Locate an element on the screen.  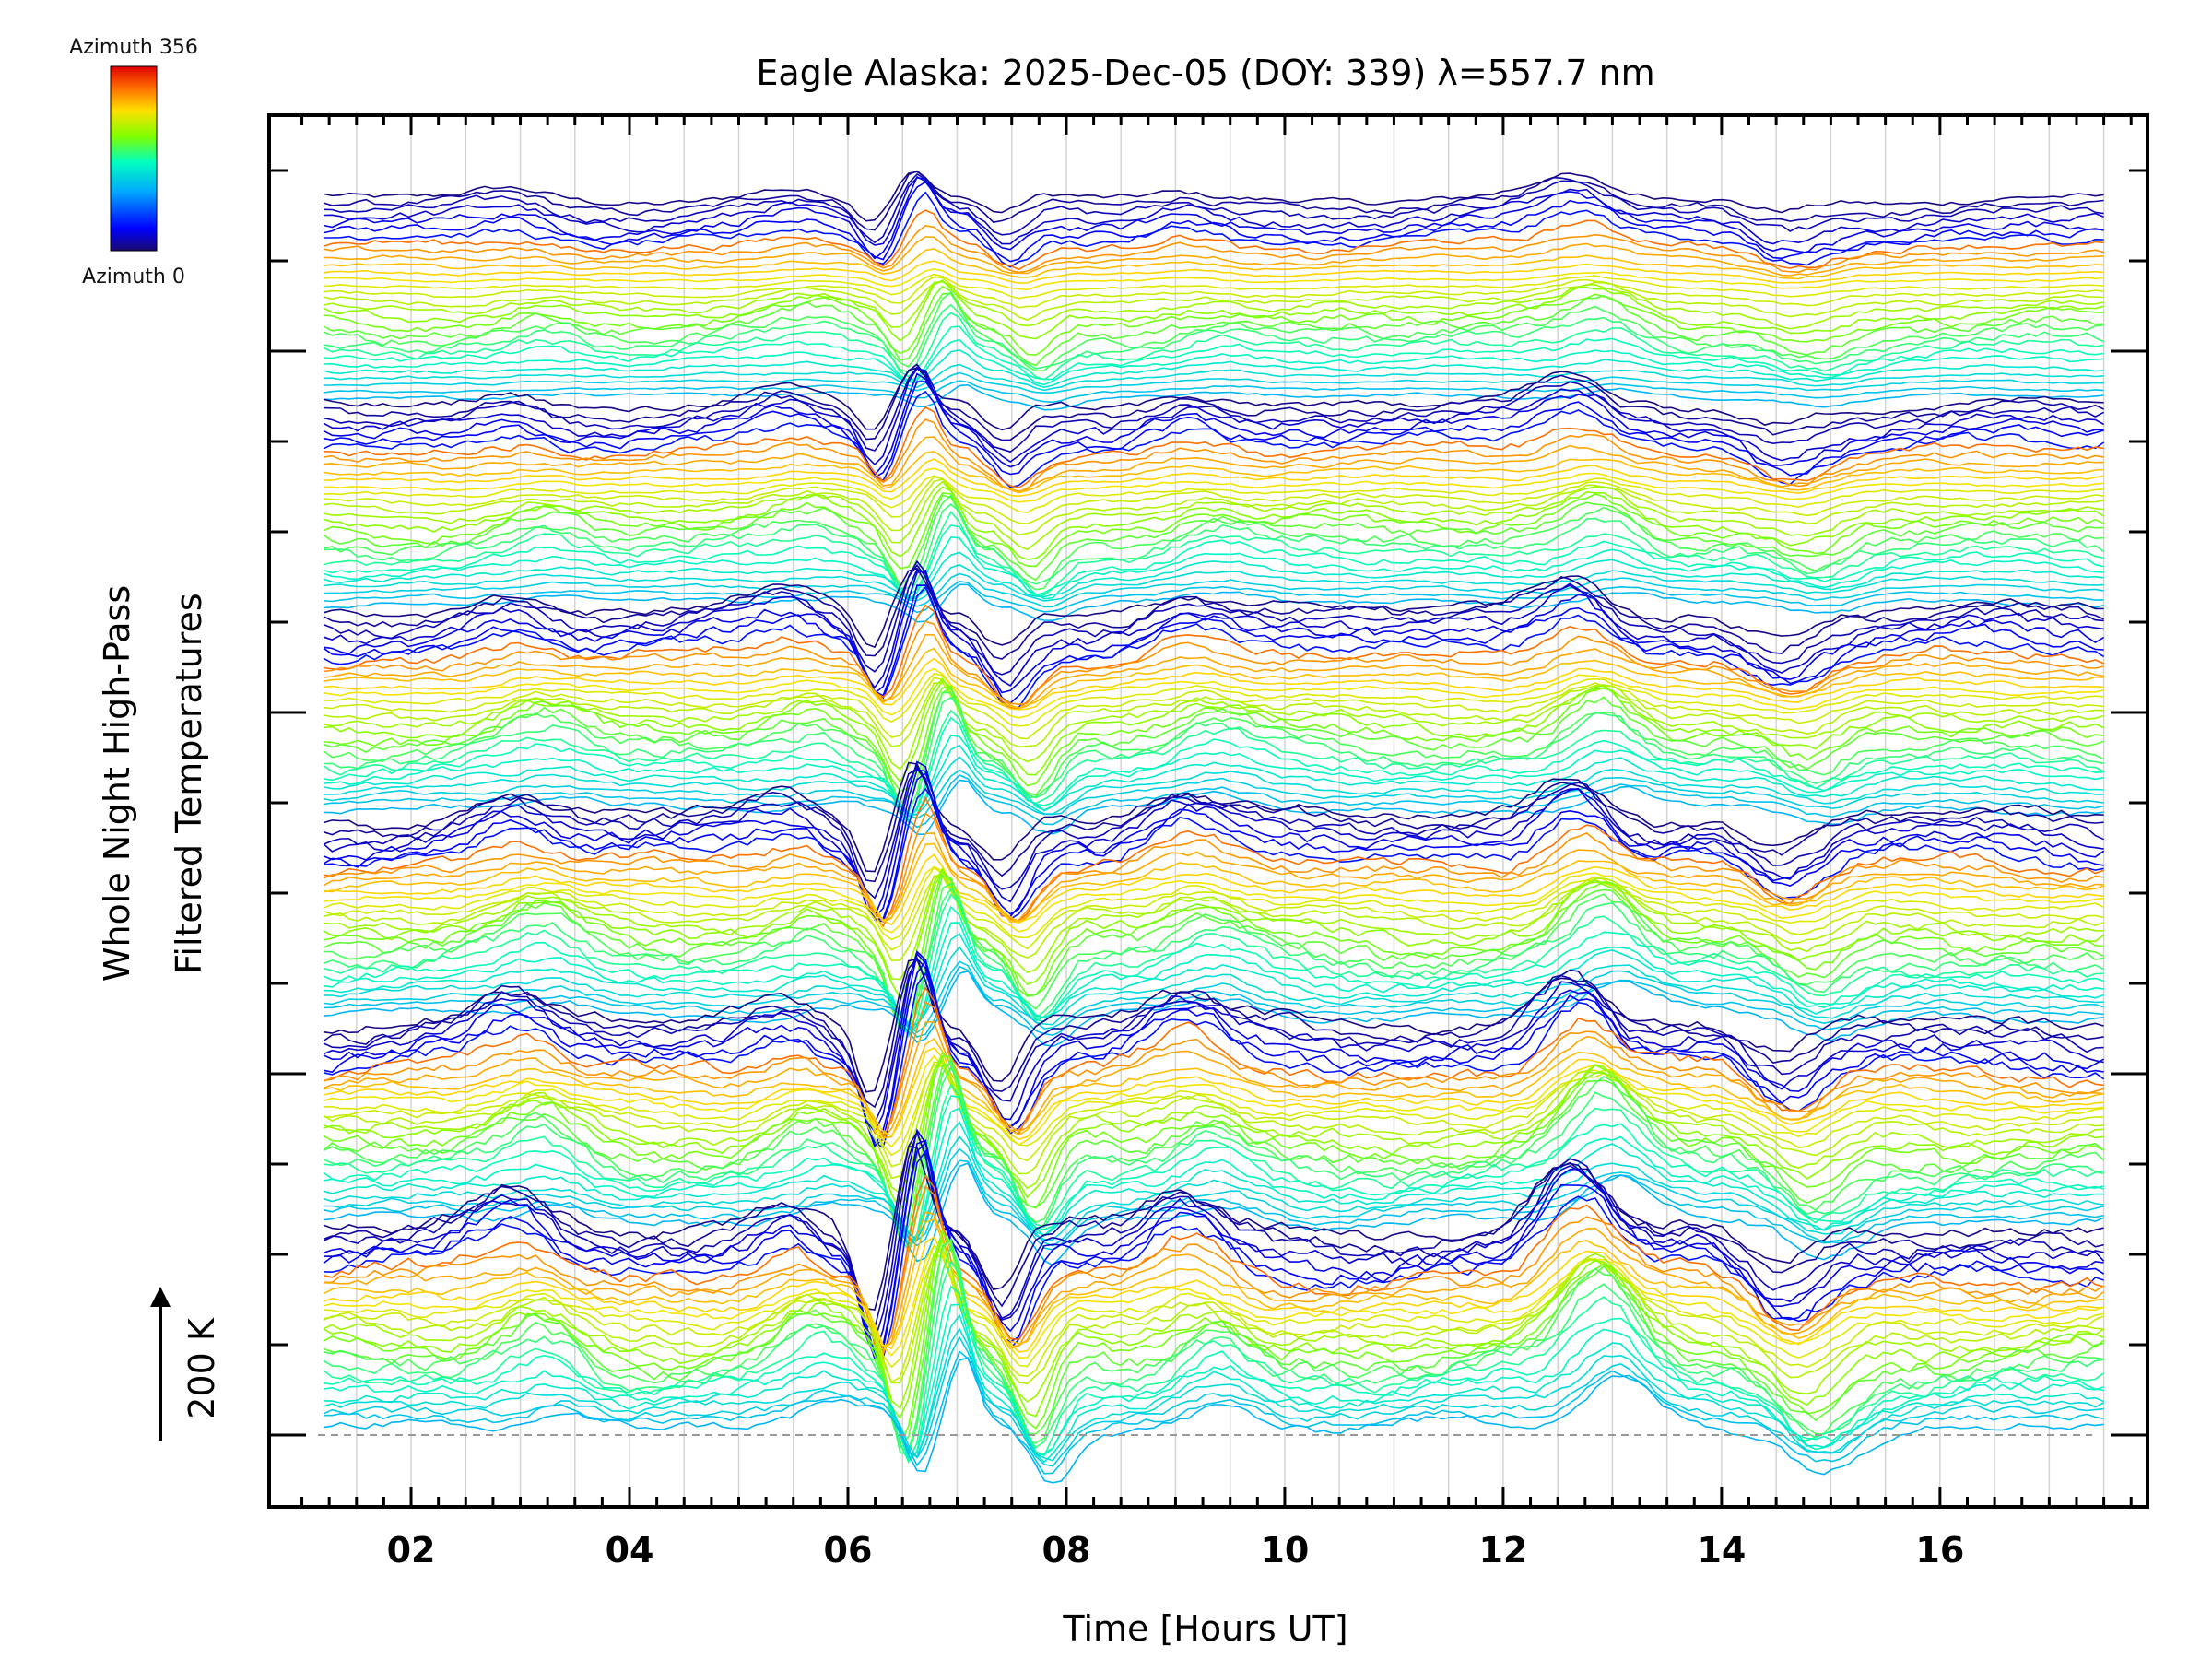
x-tick-label-06: 06 is located at coordinates (848, 1550).